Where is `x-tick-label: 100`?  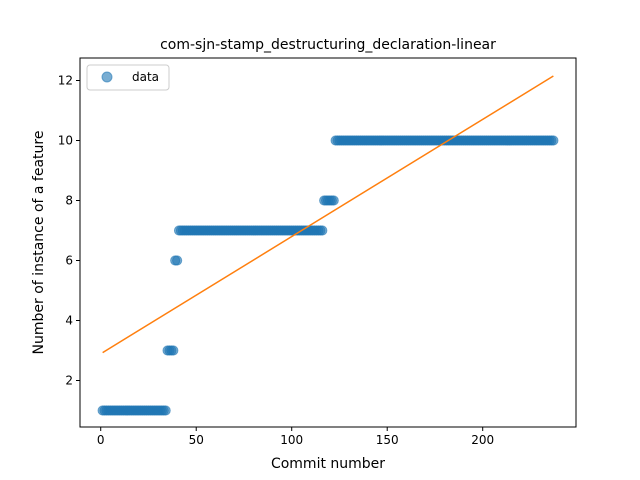
x-tick-label: 100 is located at coordinates (291, 440).